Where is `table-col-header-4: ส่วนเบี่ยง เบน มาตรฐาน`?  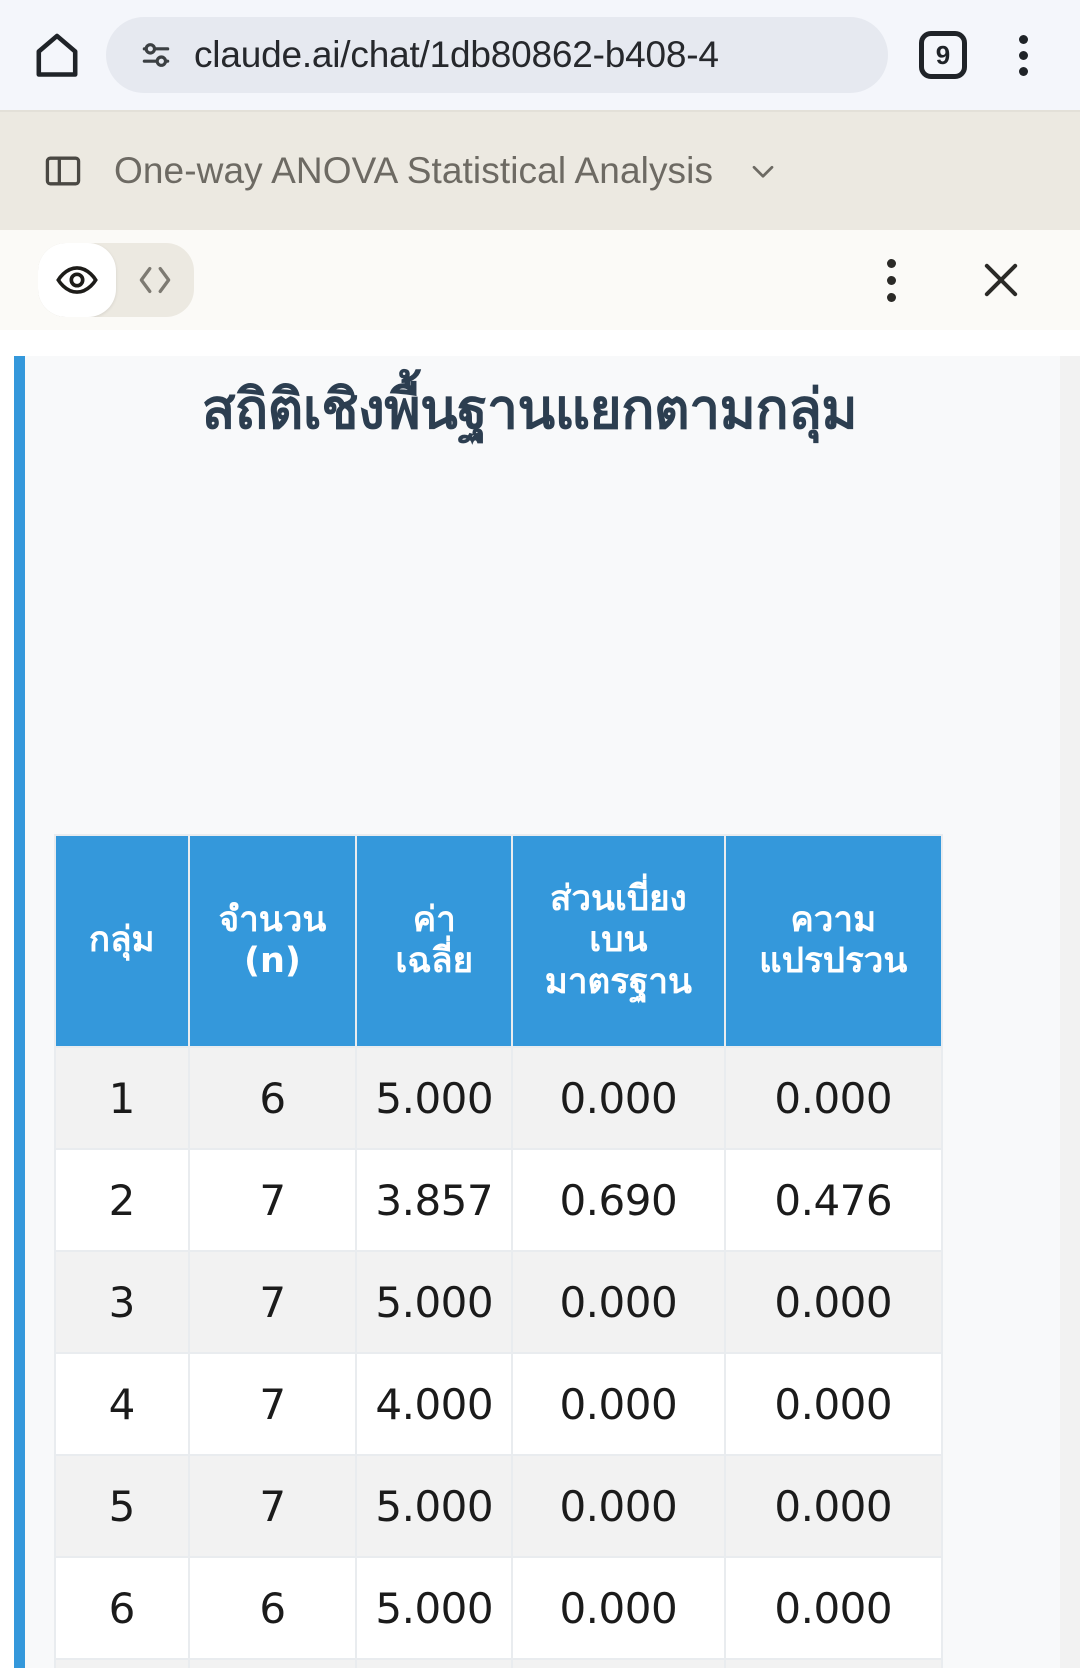
table-col-header-4: ส่วนเบี่ยง เบน มาตรฐาน is located at coordinates (618, 941).